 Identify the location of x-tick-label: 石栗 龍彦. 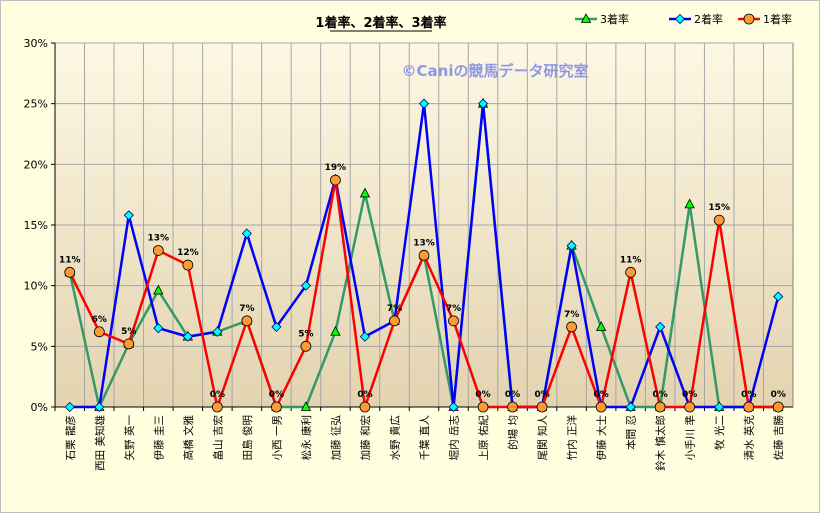
(70, 437).